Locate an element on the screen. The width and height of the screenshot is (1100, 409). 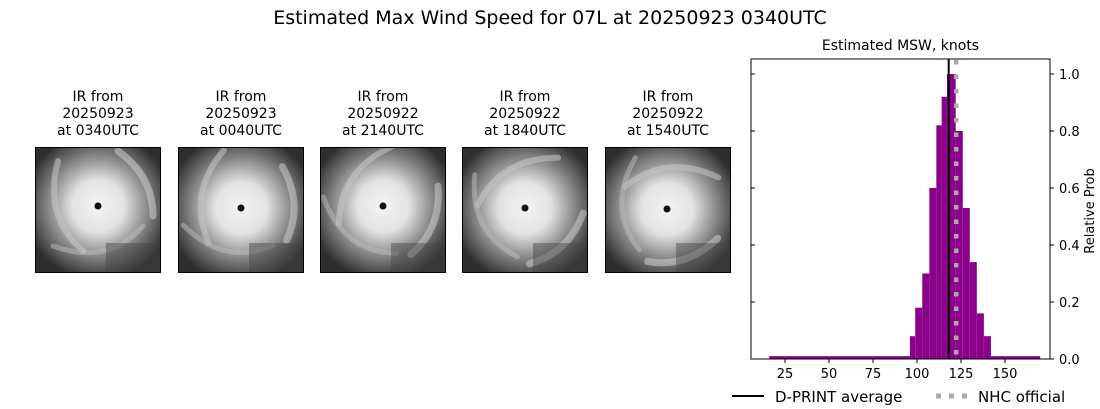
ir-panel-title-line: at 1540UTC is located at coordinates (668, 131).